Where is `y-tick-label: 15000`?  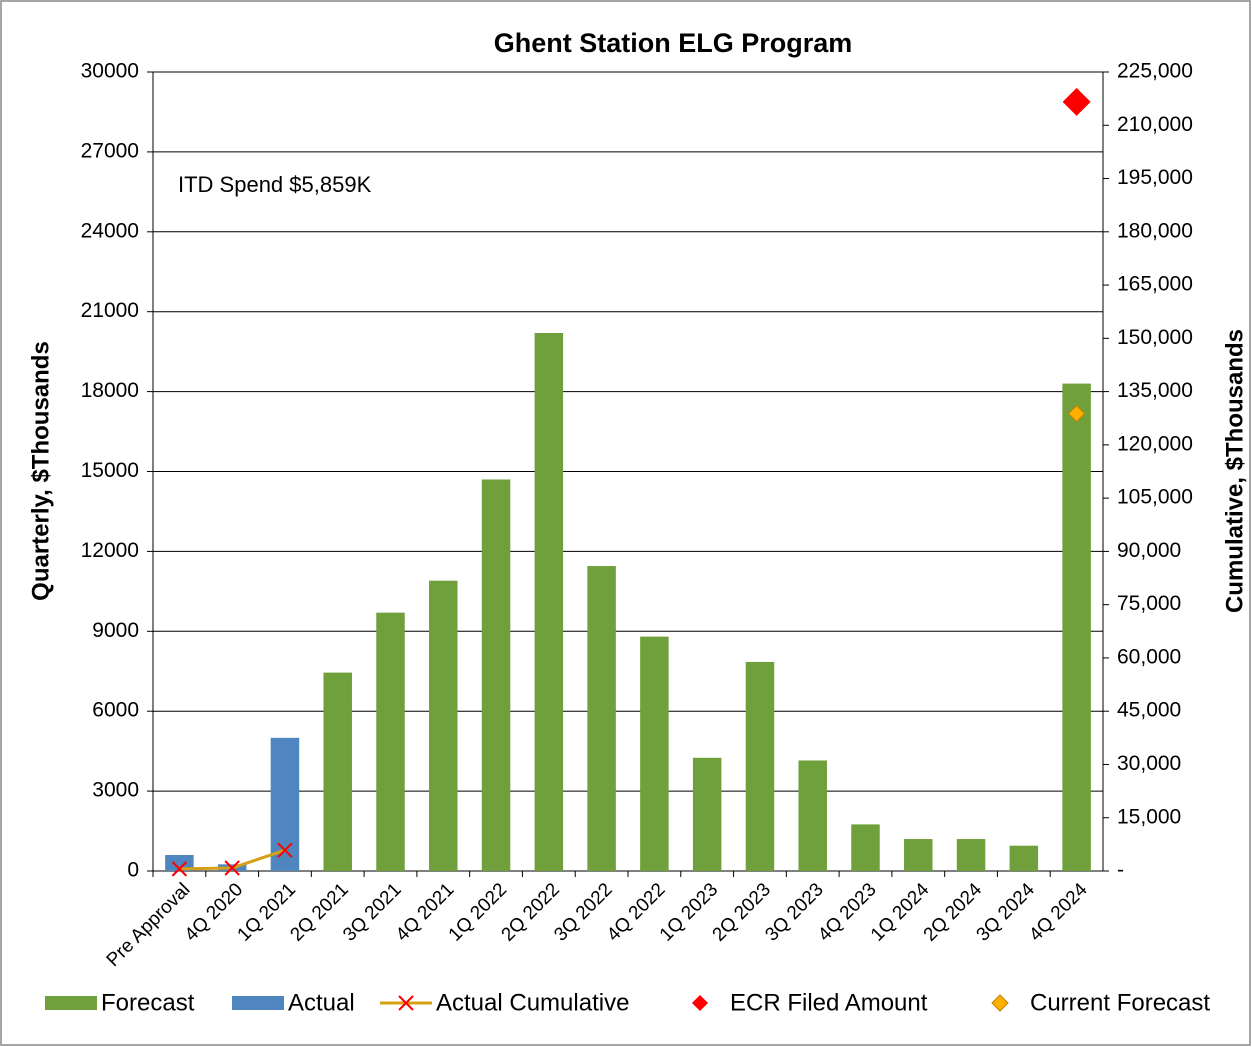 y-tick-label: 15000 is located at coordinates (110, 470).